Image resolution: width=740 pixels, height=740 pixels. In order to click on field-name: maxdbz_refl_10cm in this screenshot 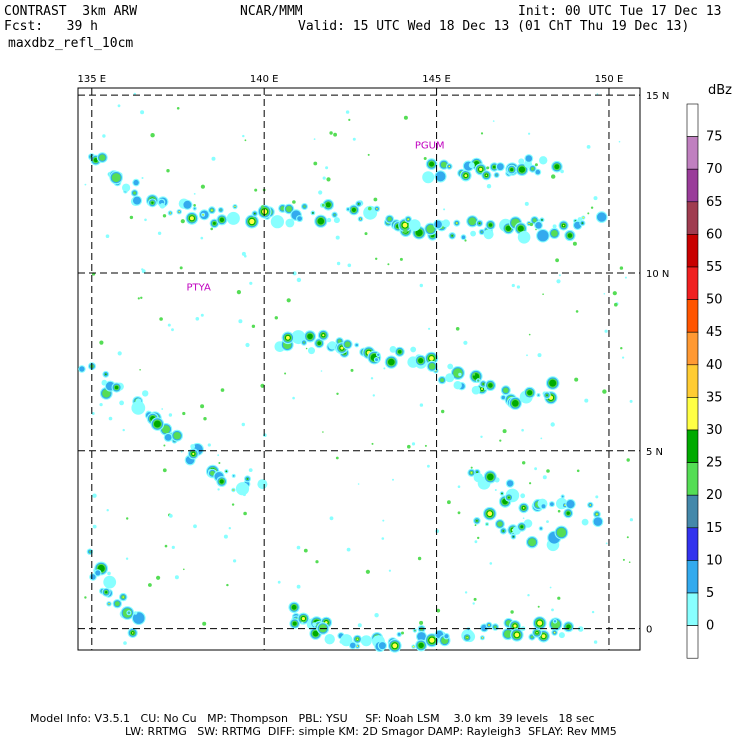, I will do `click(71, 43)`.